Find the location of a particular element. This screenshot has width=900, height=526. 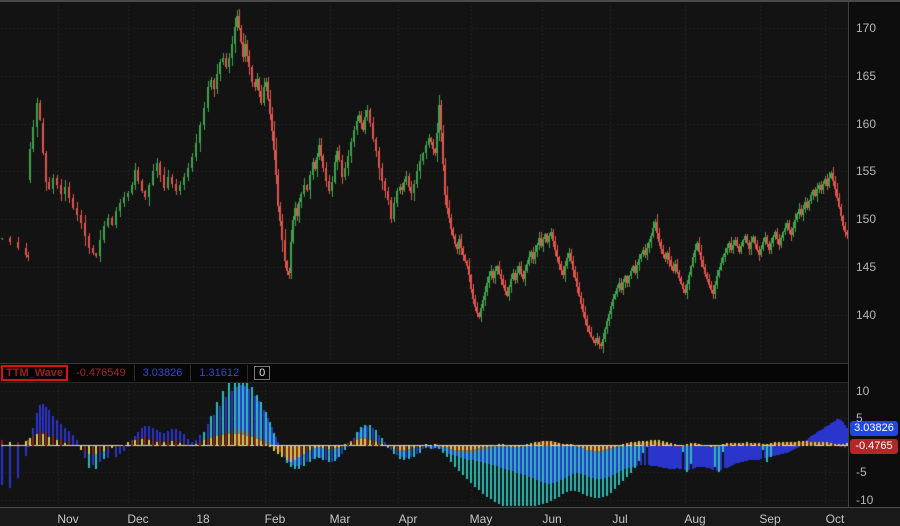

indicator-label-bar: TTM_Wave -0.476549 3.03826 1.31612 0 is located at coordinates (424, 373).